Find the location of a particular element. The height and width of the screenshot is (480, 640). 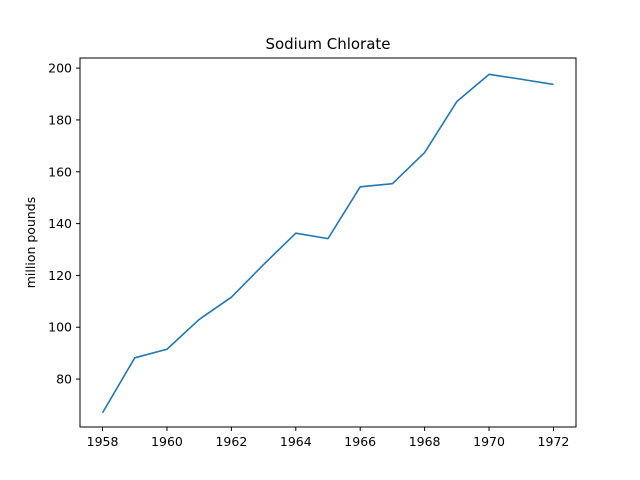

x-tick-label: 1968 is located at coordinates (425, 441).